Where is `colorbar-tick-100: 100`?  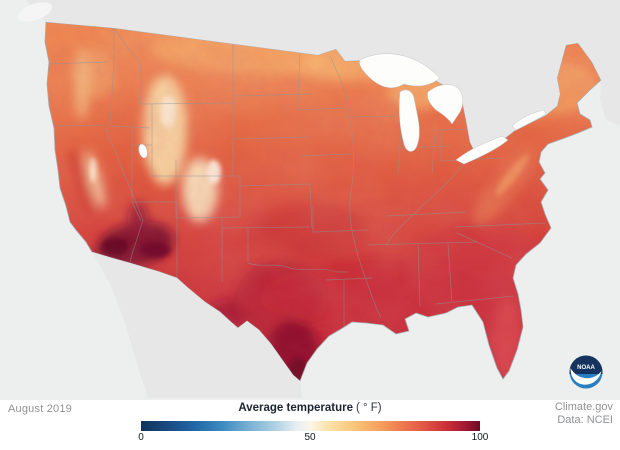 colorbar-tick-100: 100 is located at coordinates (480, 437).